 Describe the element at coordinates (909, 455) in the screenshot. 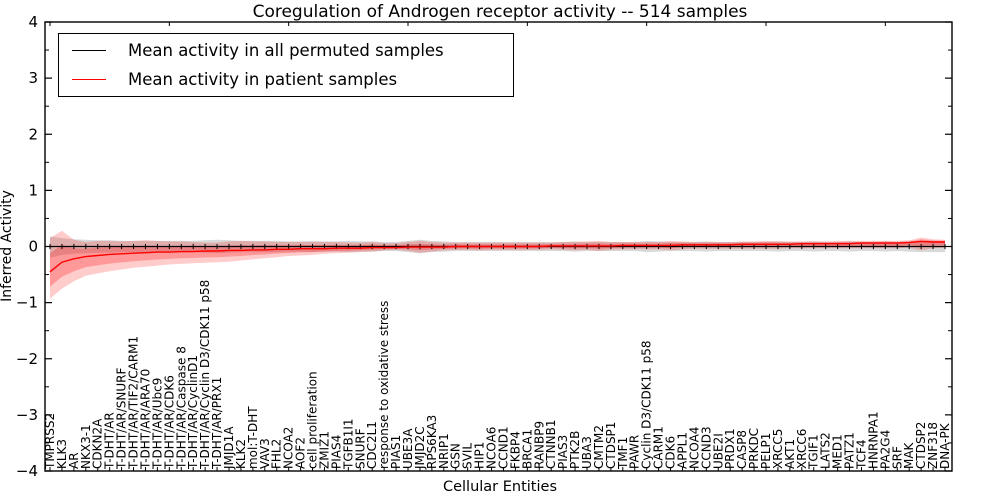

I see `svg-text: MAK` at that location.